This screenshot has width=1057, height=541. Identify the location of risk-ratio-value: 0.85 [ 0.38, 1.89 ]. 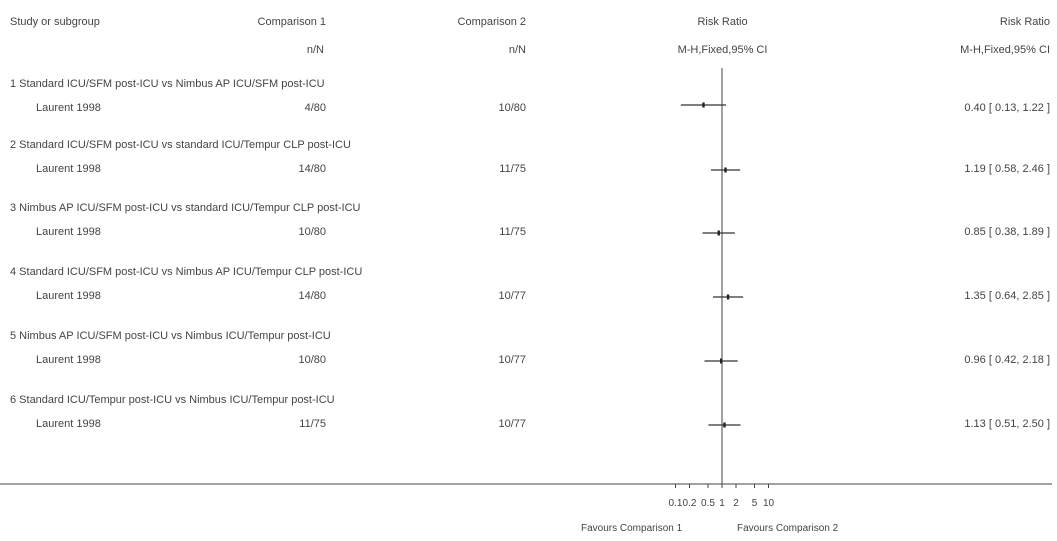
(1007, 232).